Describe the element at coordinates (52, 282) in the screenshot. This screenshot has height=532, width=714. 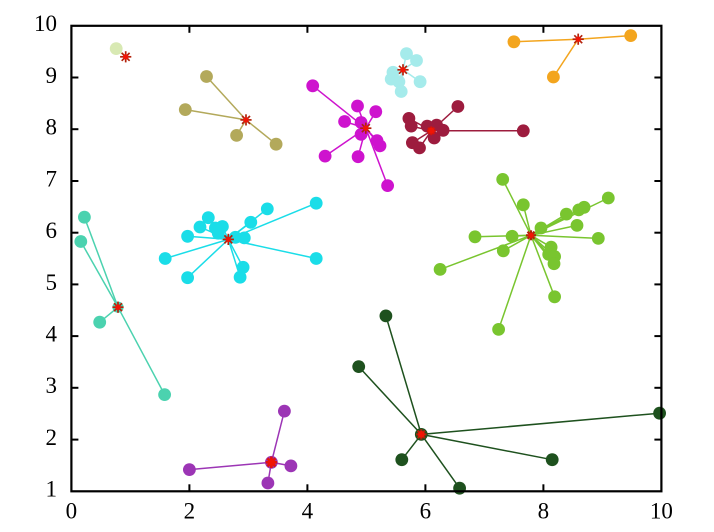
I see `svg-text: 5` at that location.